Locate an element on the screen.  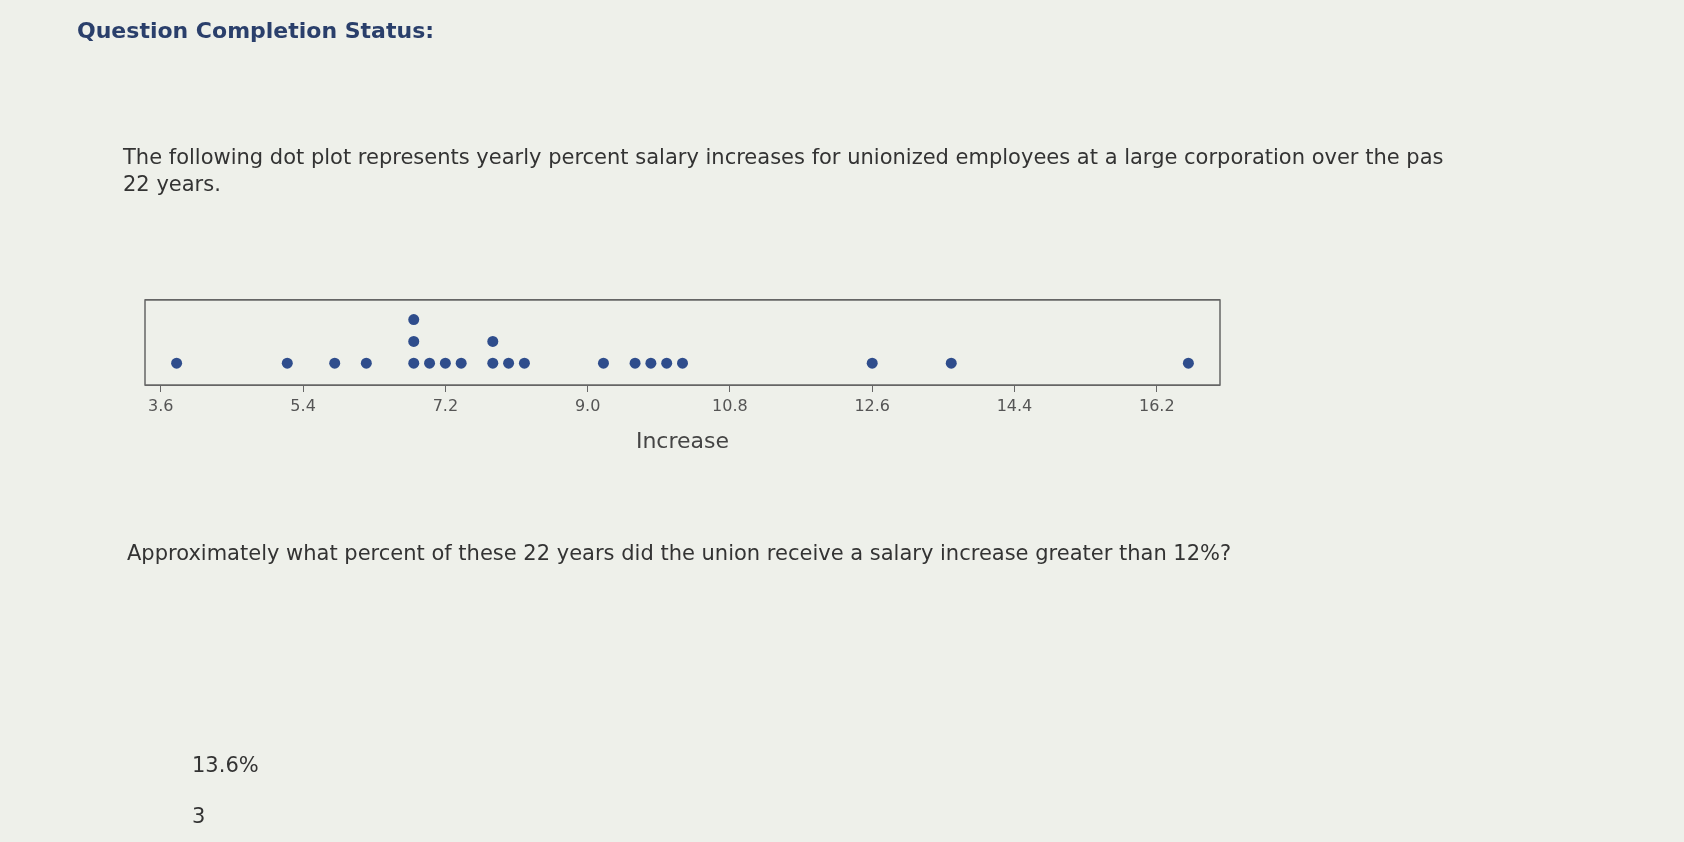
x-tick-label: 5.4 is located at coordinates (303, 406).